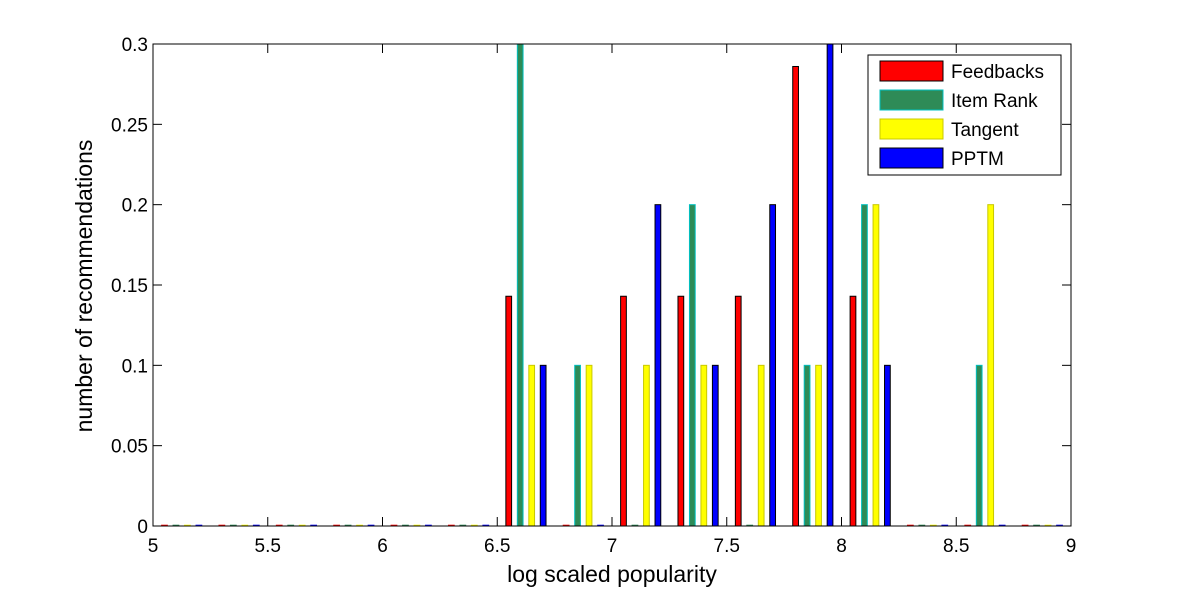  Describe the element at coordinates (612, 546) in the screenshot. I see `x-tick-label: 7` at that location.